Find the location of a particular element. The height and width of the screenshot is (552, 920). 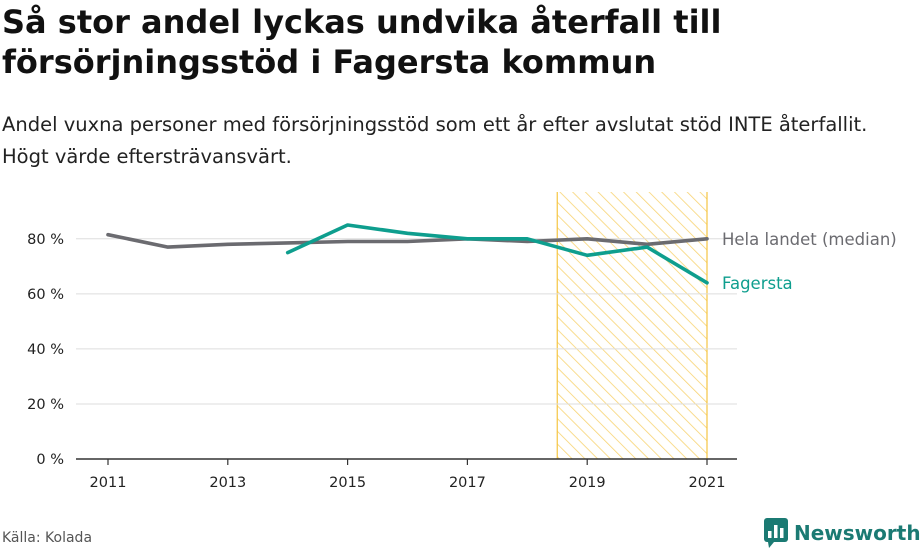

series-line-fagersta is located at coordinates (497, 254).